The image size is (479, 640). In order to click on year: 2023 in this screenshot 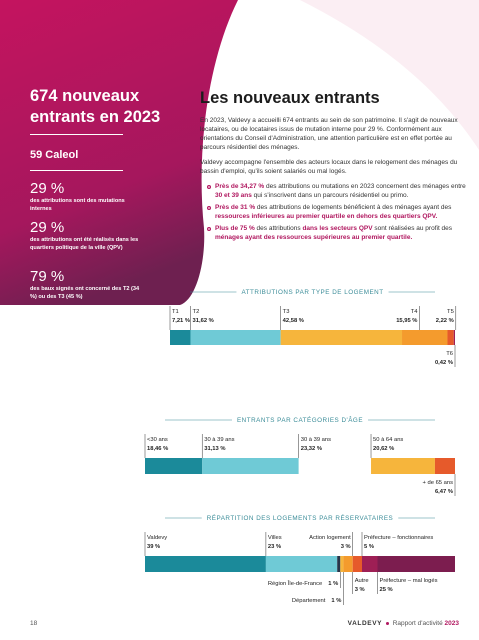, I will do `click(451, 623)`.